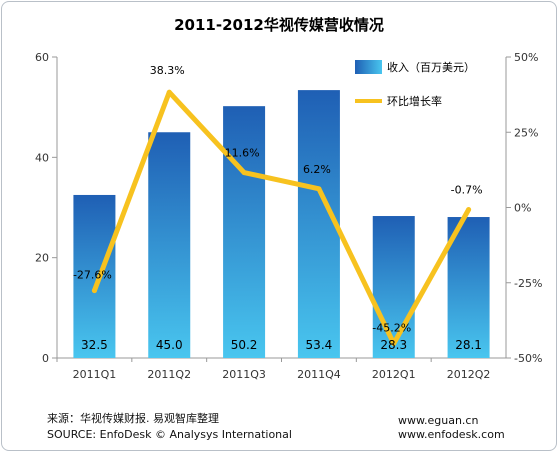 The width and height of the screenshot is (558, 452). What do you see at coordinates (42, 57) in the screenshot?
I see `y-left-tick-label: 60` at bounding box center [42, 57].